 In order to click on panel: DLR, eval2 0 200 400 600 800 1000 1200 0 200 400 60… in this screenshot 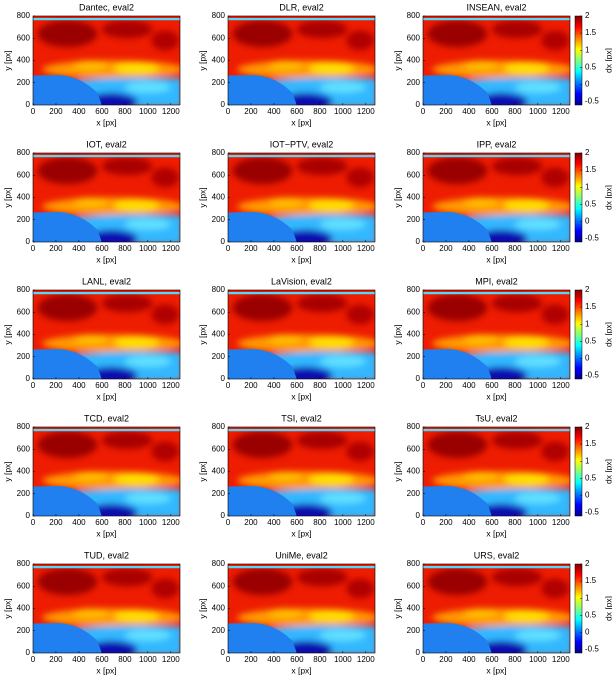, I will do `click(286, 64)`.